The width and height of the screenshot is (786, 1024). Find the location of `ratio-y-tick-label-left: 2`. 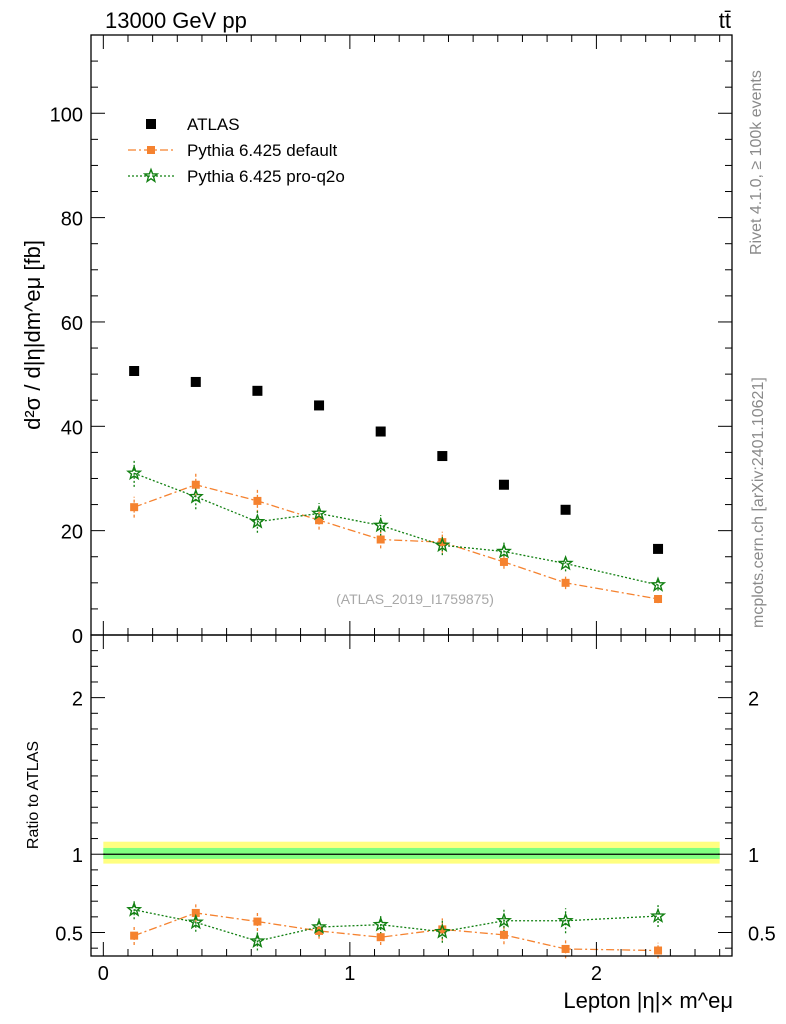

ratio-y-tick-label-left: 2 is located at coordinates (77, 700).